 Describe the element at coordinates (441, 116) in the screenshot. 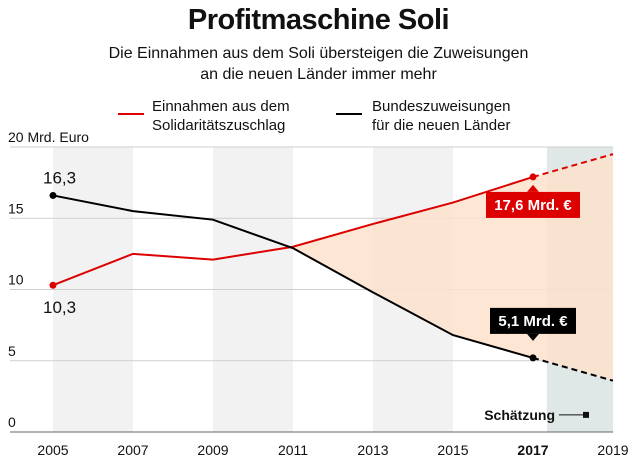

I see `legend-item-black: Bundeszuweisungen für die neuen Länder` at that location.